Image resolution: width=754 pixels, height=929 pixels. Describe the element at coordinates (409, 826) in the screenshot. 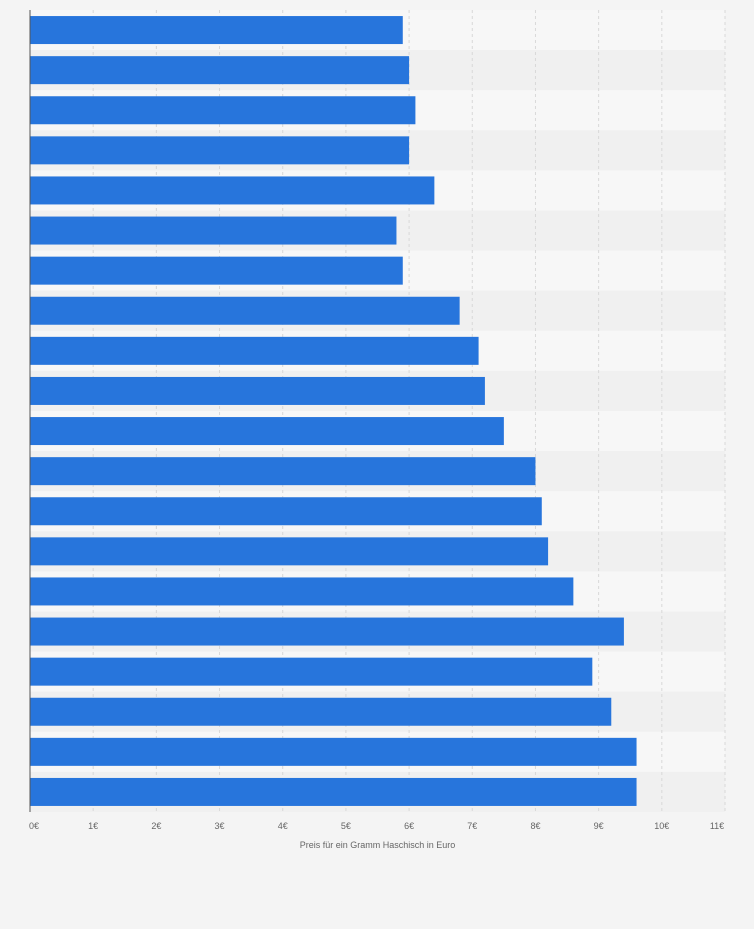

I see `x-tick-label: 6€` at that location.